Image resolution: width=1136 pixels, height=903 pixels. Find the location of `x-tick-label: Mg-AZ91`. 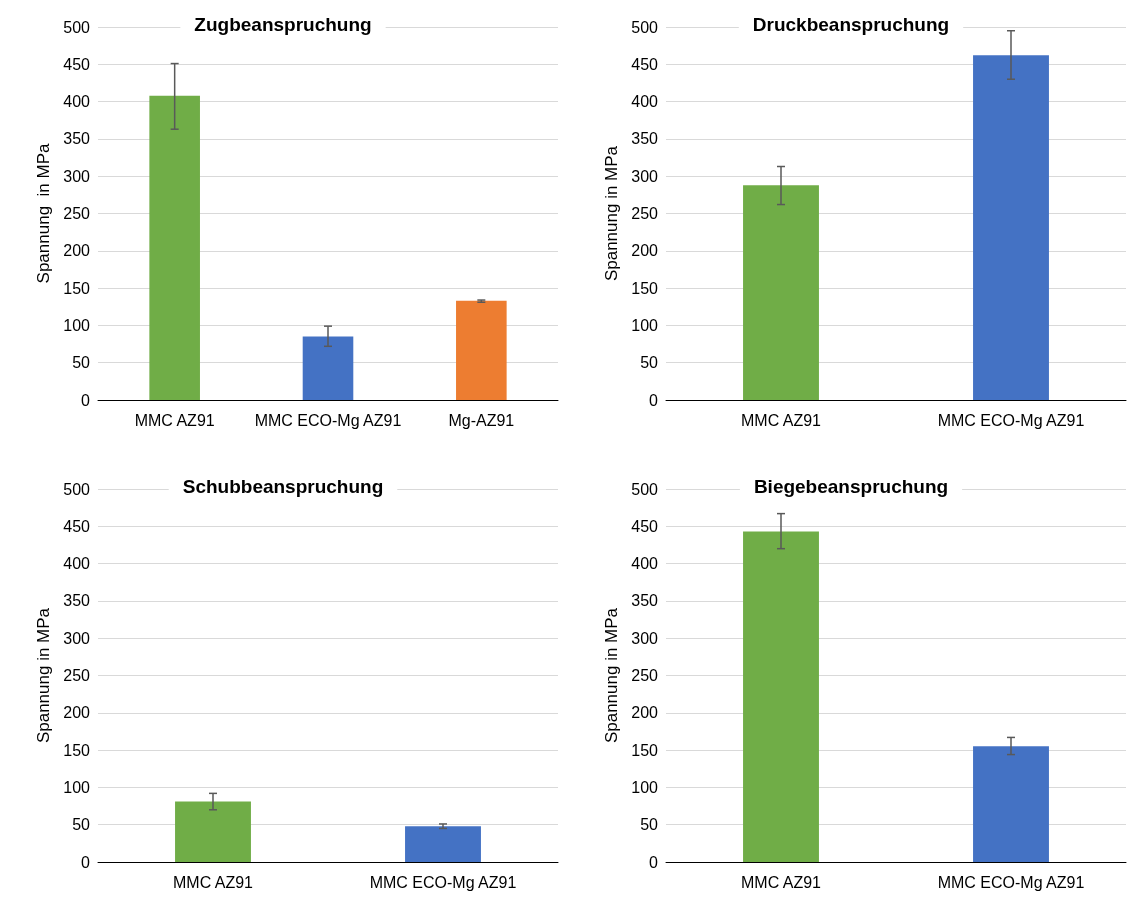

x-tick-label: Mg-AZ91 is located at coordinates (481, 420).